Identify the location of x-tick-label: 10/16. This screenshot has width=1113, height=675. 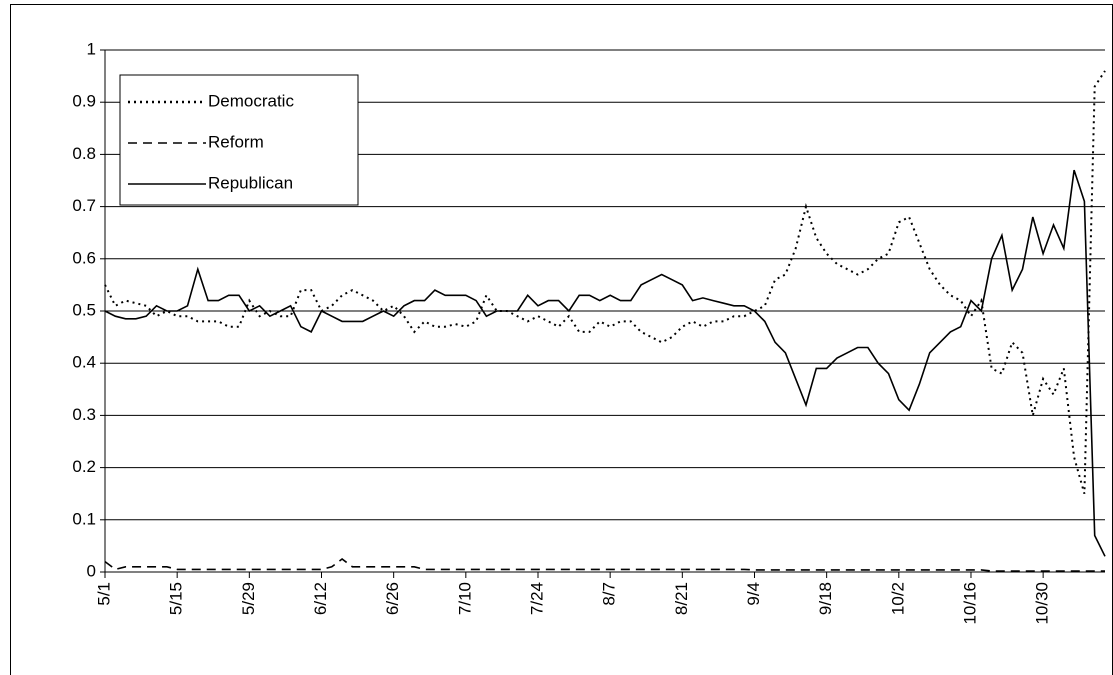
(969, 603).